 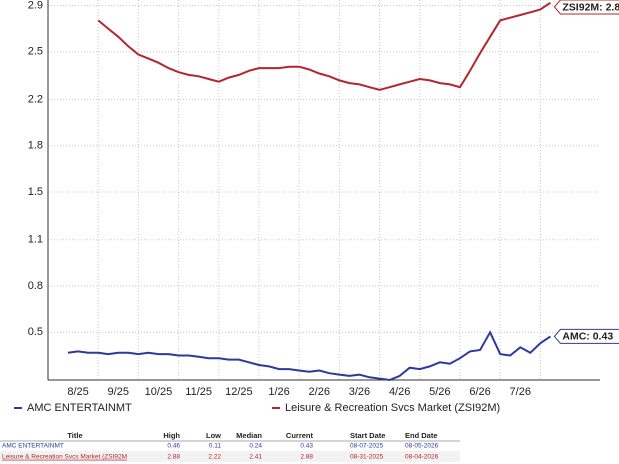 I want to click on legend-label: AMC ENTERTAINMT, so click(x=79, y=408).